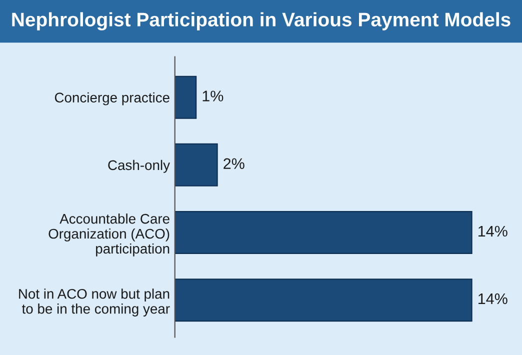  I want to click on y-tick-label: Not in ACO now but plan to be in the coming year, so click(94, 302).